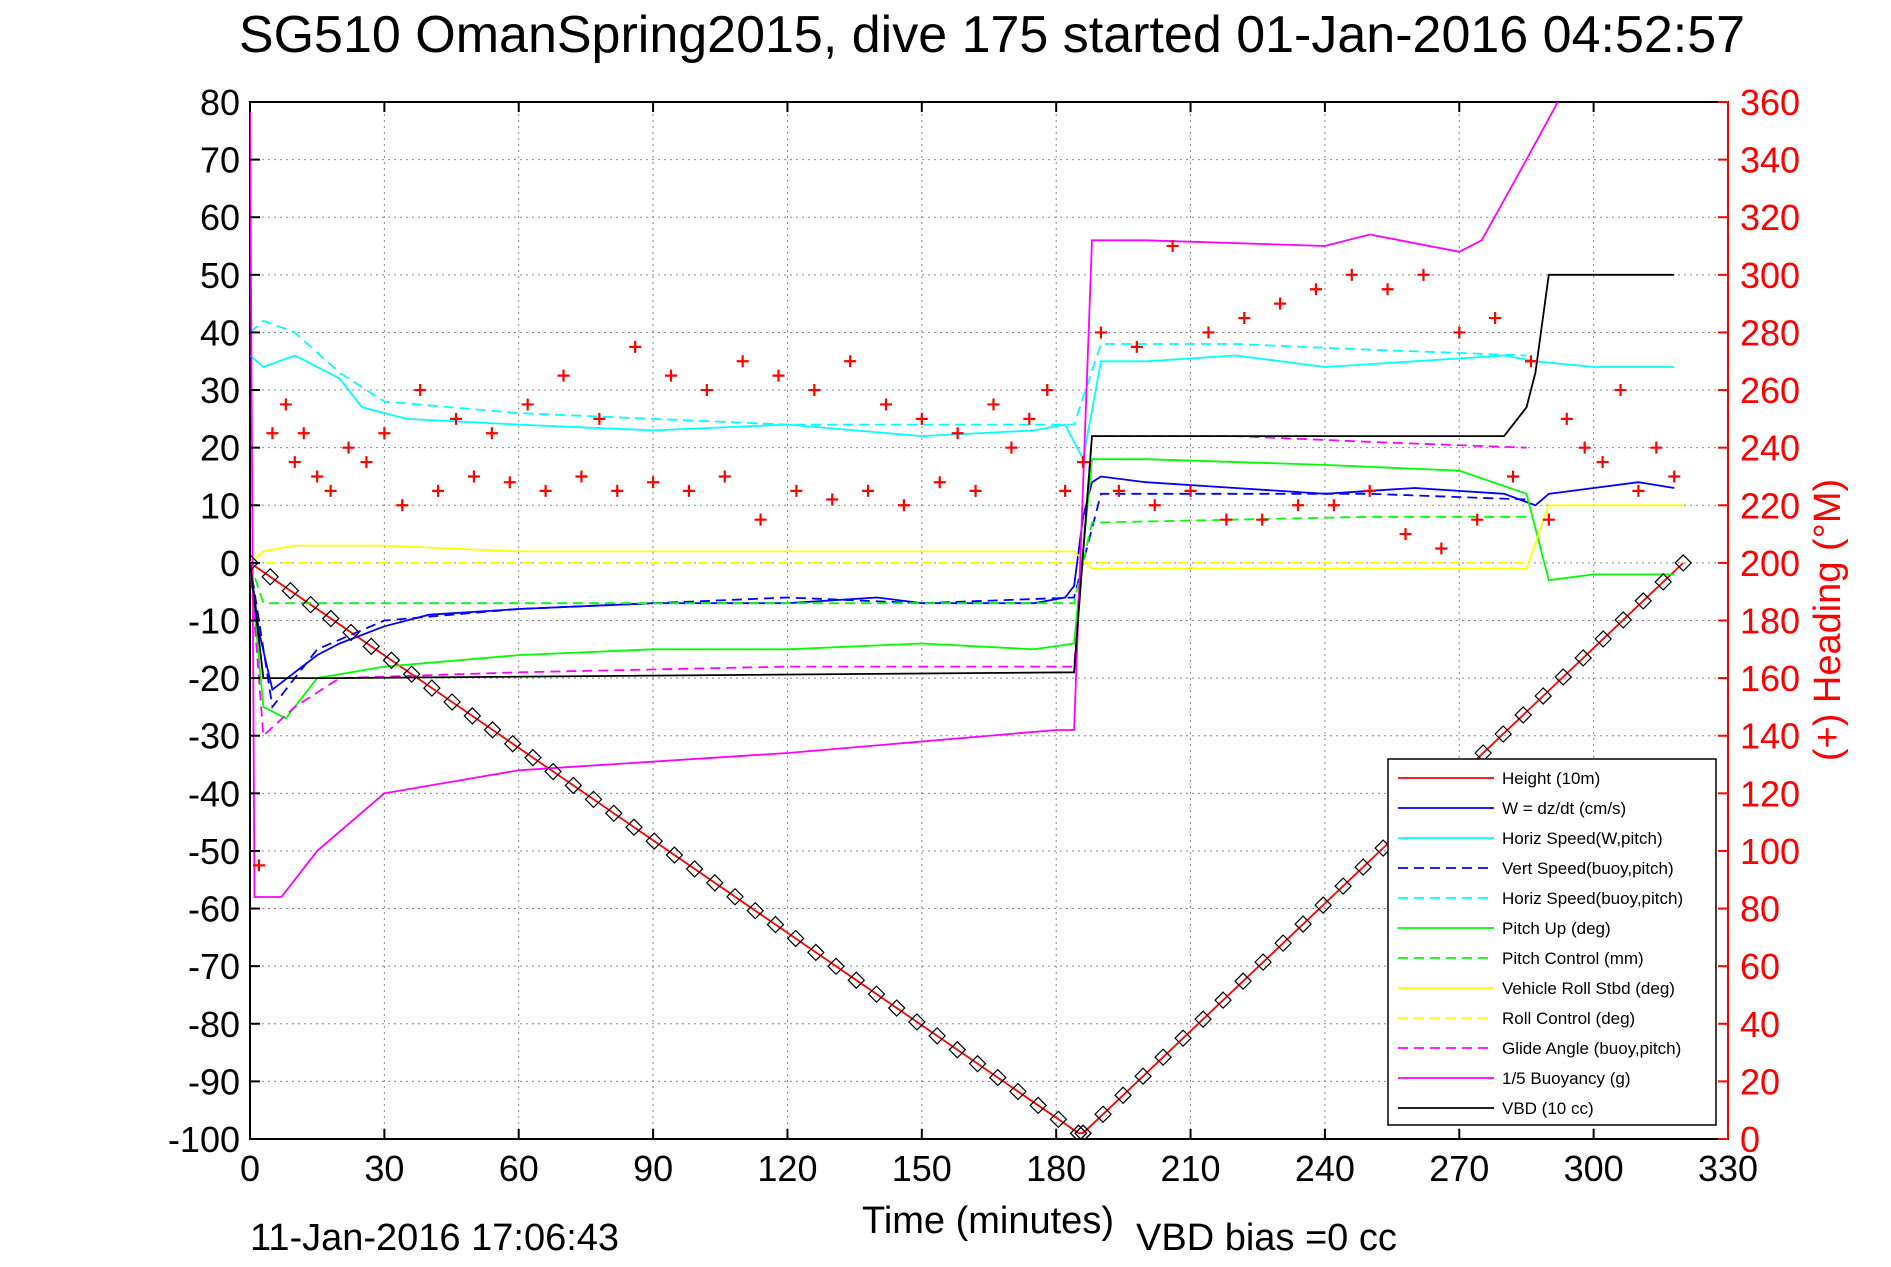 This screenshot has width=1891, height=1267. I want to click on x-tick-label: 90, so click(653, 1168).